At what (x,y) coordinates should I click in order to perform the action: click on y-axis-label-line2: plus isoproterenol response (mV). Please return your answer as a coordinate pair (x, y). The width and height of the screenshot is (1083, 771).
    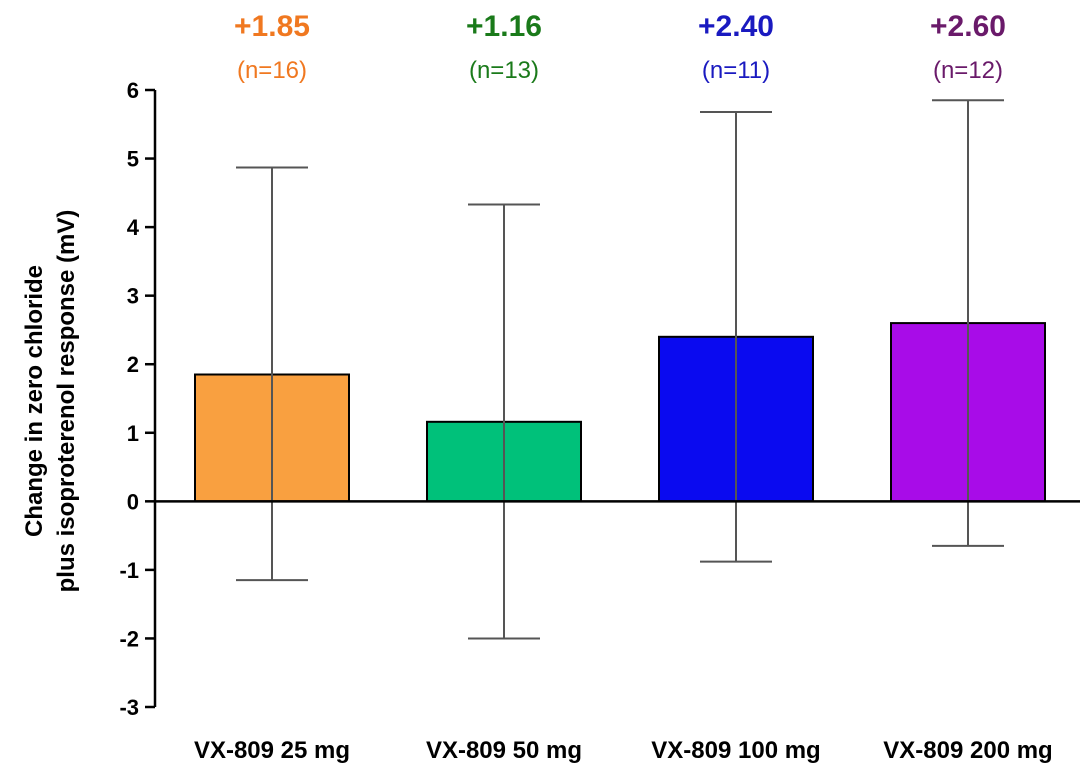
    Looking at the image, I should click on (66, 401).